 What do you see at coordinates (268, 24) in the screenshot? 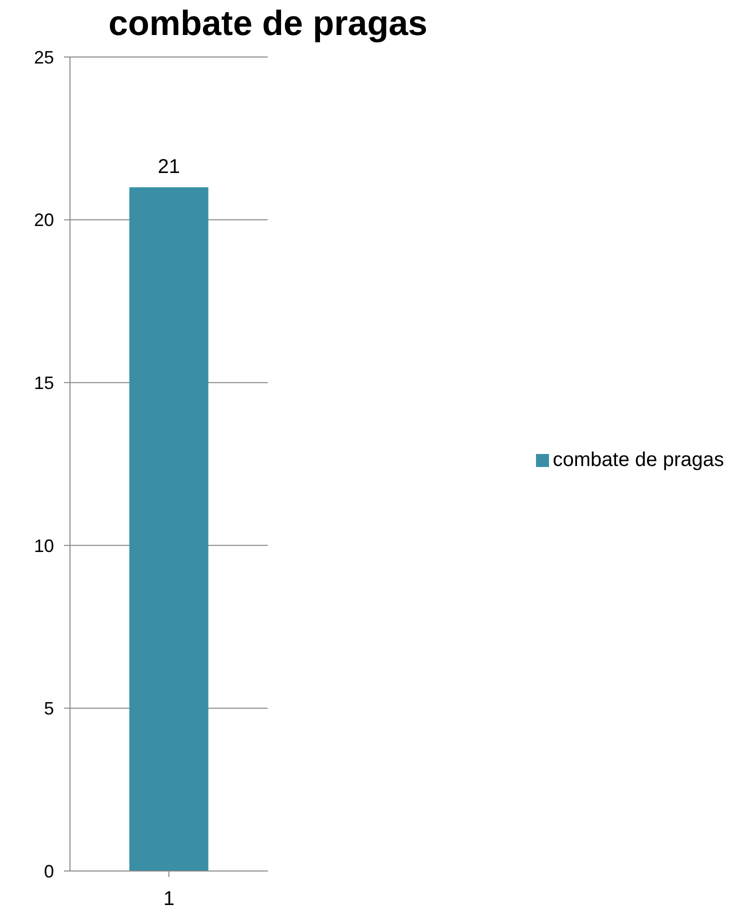
I see `chart-title: combate de pragas` at bounding box center [268, 24].